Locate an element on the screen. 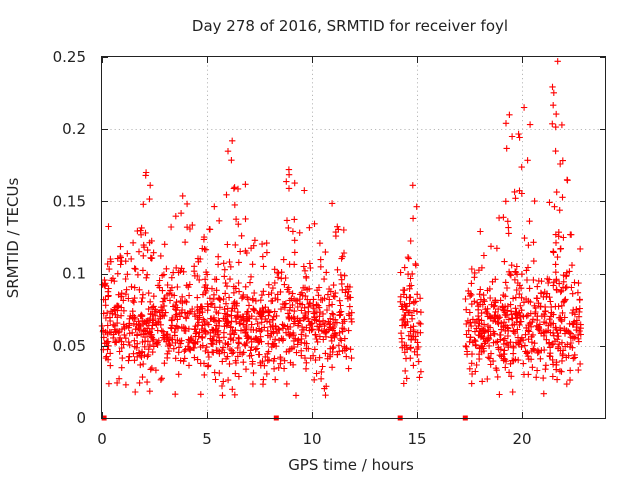 This screenshot has height=480, width=640. x-tick-label: 20 is located at coordinates (521, 439).